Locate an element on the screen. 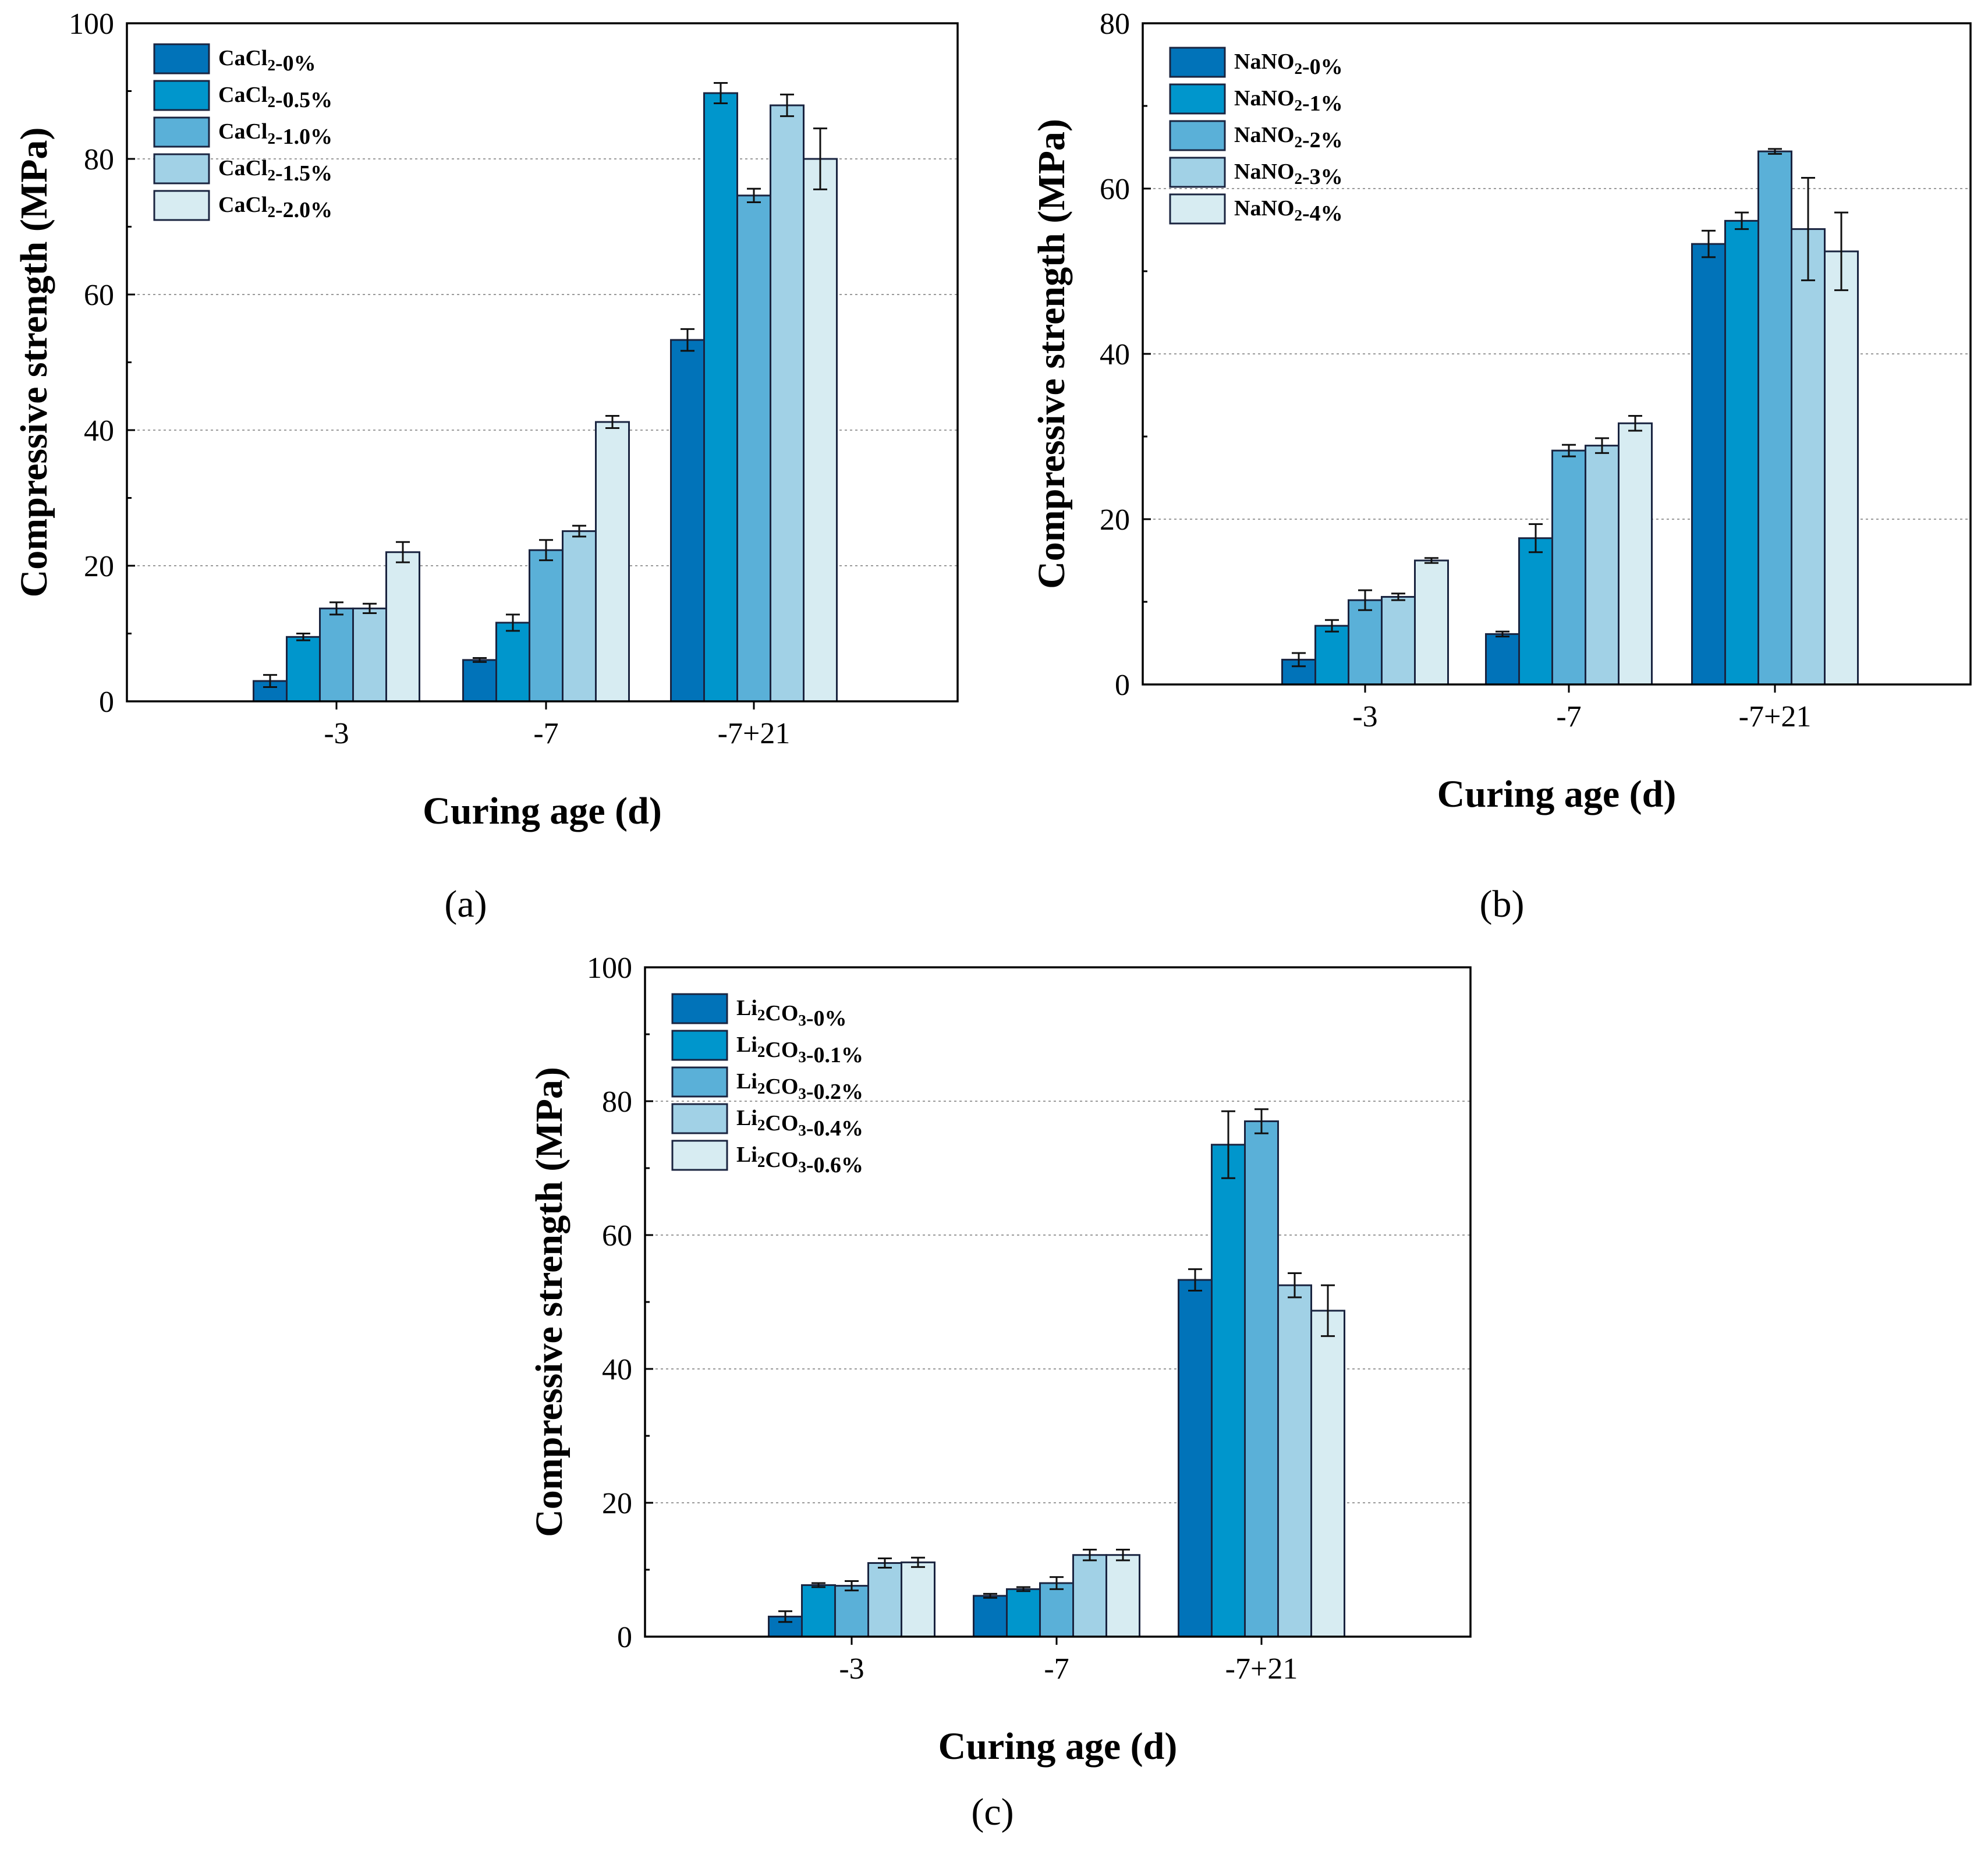 This screenshot has height=1852, width=1988. legend-label: NaNO2-2% is located at coordinates (1288, 137).